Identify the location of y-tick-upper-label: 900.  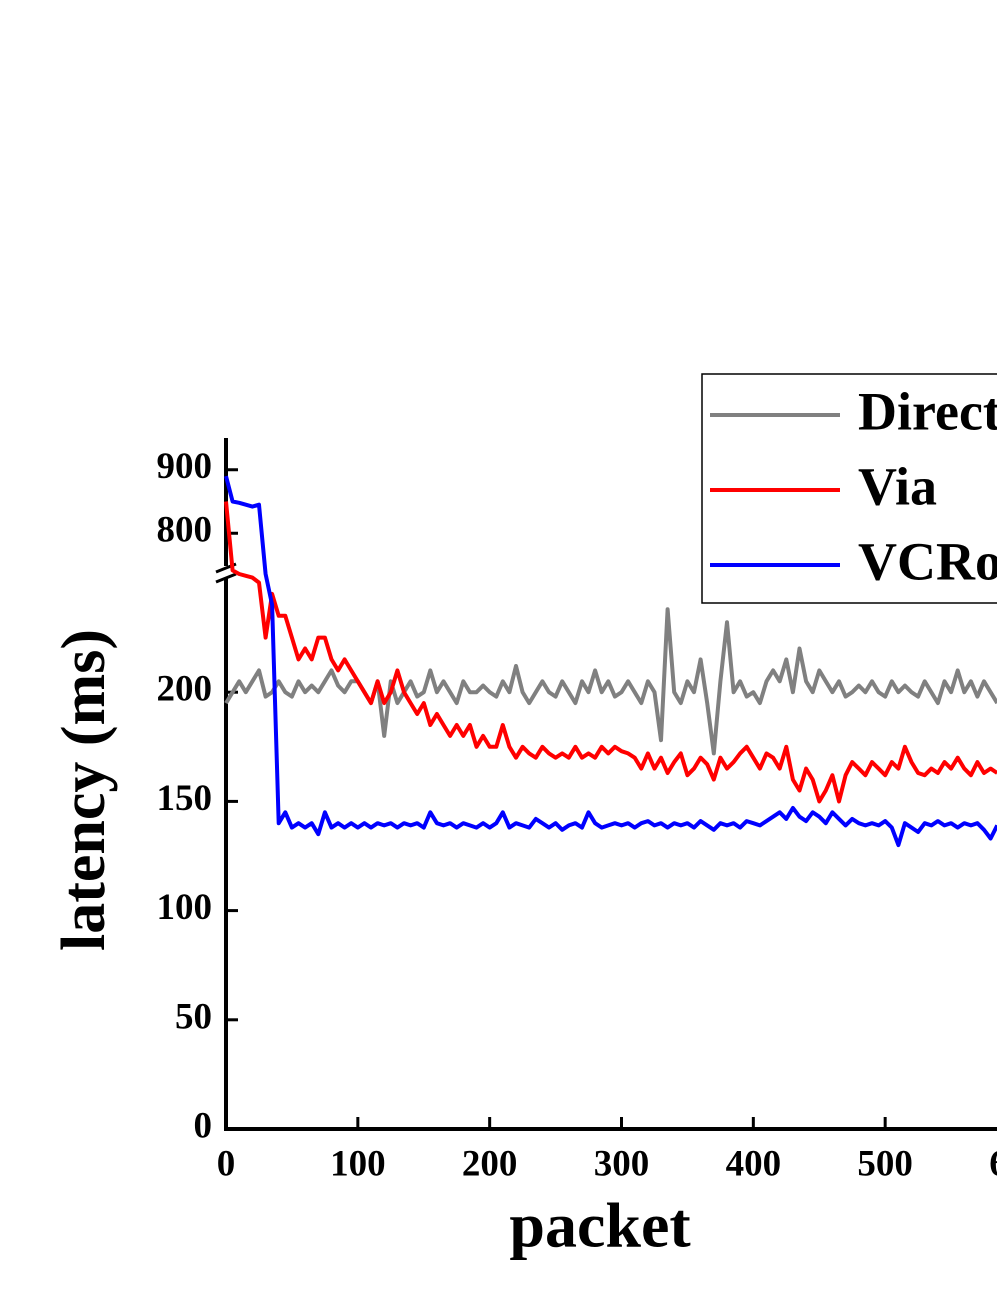
(185, 466).